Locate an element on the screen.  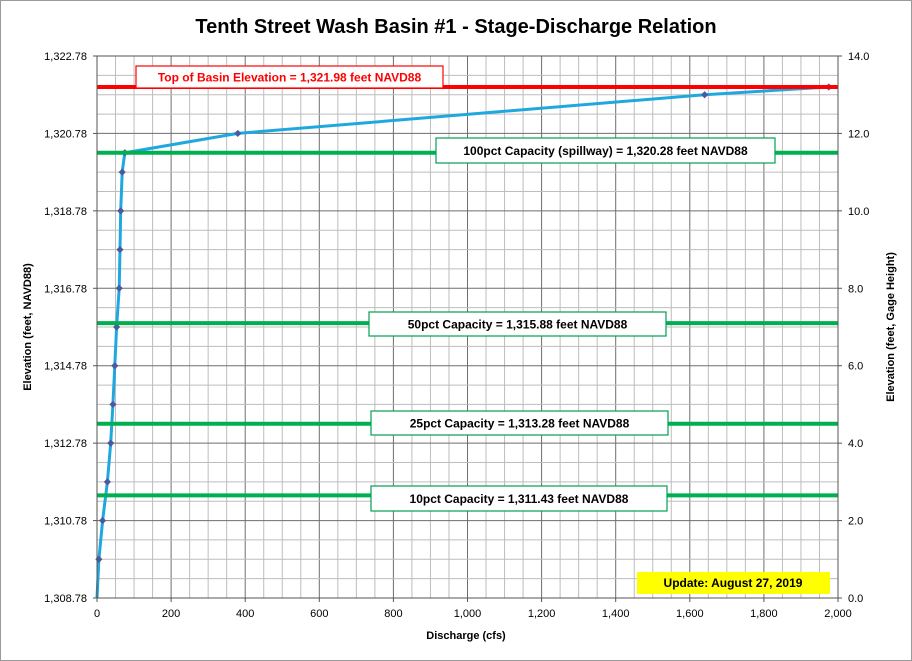
y-left-tick-label: 1,316.78 is located at coordinates (65, 289).